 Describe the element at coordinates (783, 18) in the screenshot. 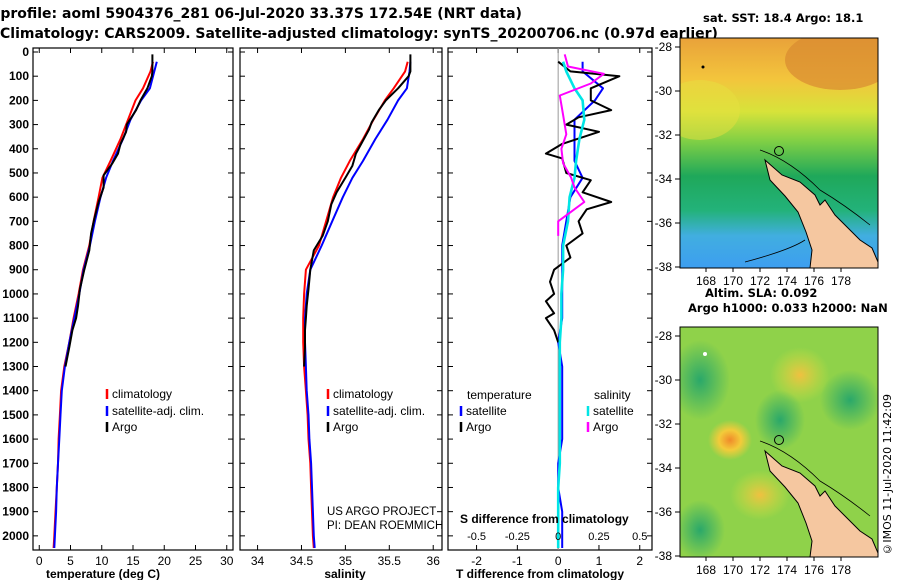

I see `sst-map-title: sat. SST: 18.4 Argo: 18.1` at that location.